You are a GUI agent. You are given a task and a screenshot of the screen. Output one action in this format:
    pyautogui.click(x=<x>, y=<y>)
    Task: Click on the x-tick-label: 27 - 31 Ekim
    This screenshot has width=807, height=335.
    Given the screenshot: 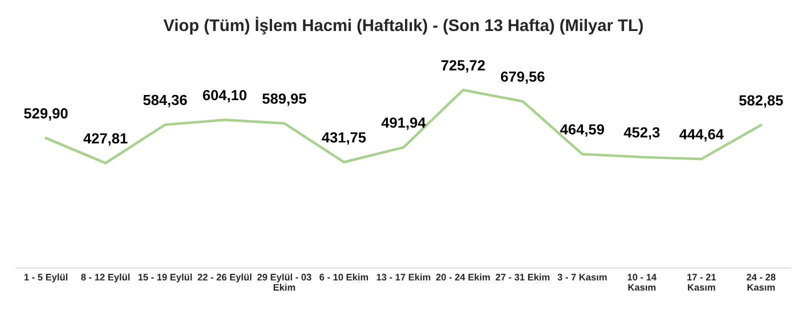 What is the action you would take?
    pyautogui.click(x=523, y=277)
    